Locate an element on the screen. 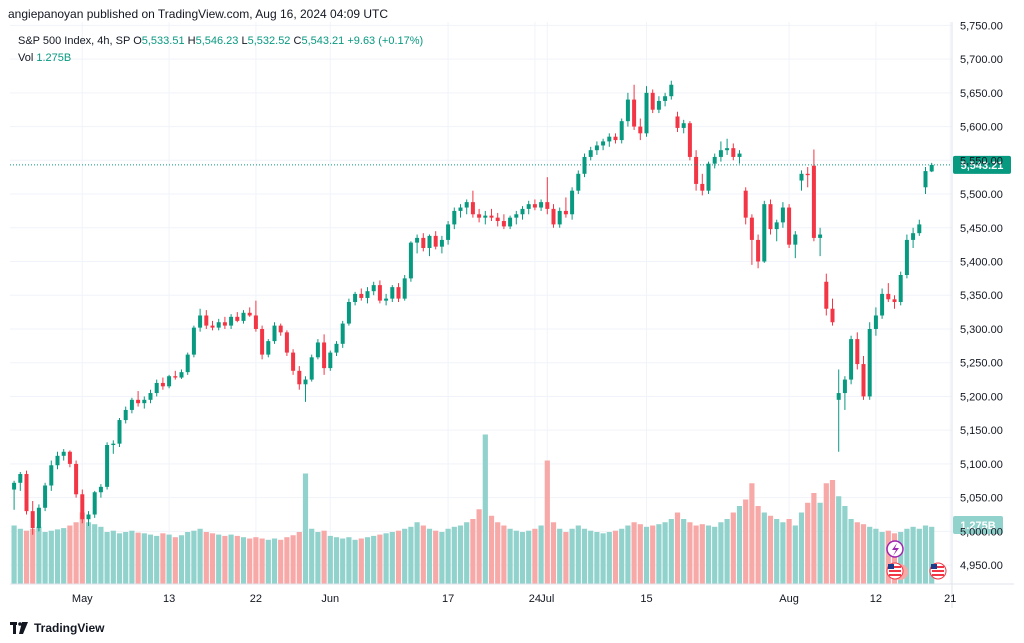 The width and height of the screenshot is (1024, 643). event-markers is located at coordinates (916, 560).